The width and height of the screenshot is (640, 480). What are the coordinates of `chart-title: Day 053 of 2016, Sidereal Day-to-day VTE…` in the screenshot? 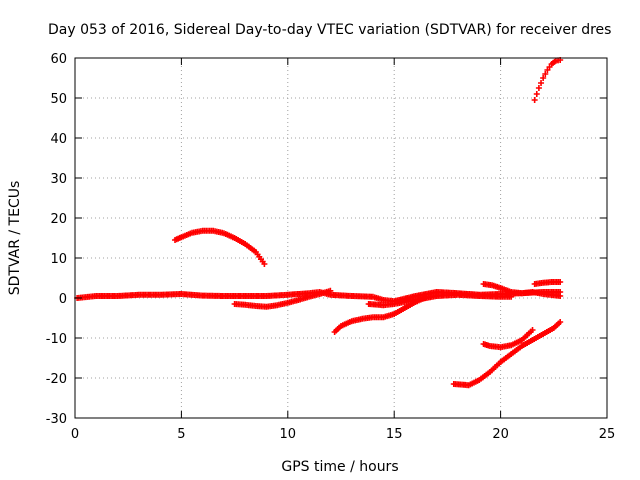 It's located at (329, 30).